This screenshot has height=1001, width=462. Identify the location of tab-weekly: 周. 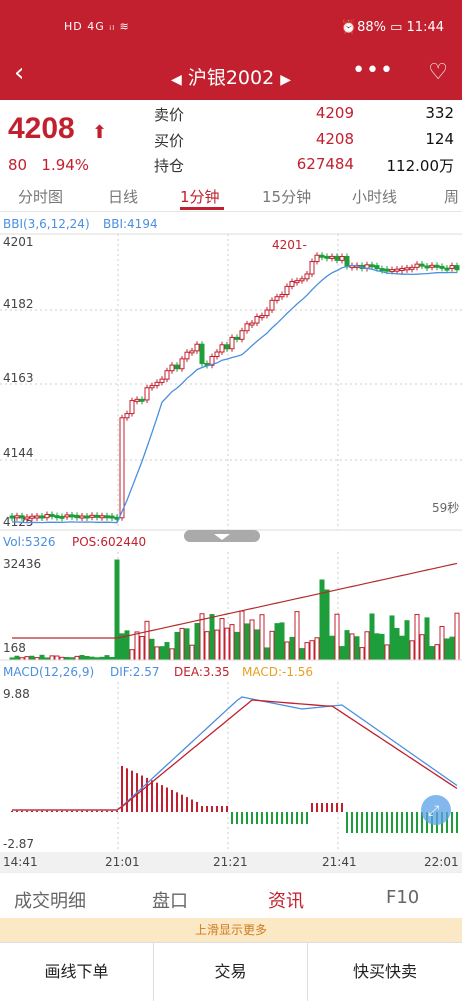
(452, 197).